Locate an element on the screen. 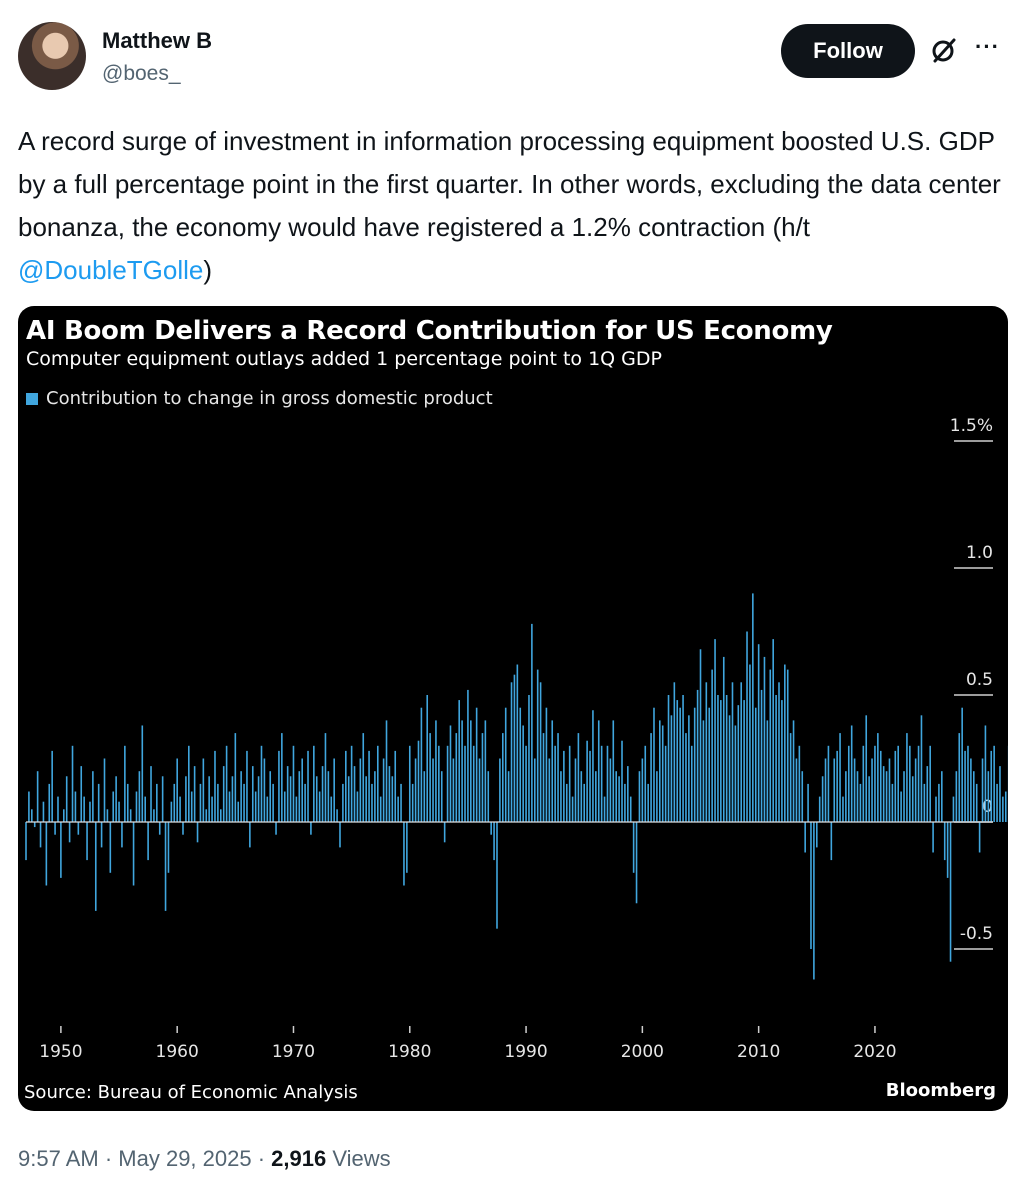 Image resolution: width=1018 pixels, height=1184 pixels. follow-button: Follow is located at coordinates (848, 51).